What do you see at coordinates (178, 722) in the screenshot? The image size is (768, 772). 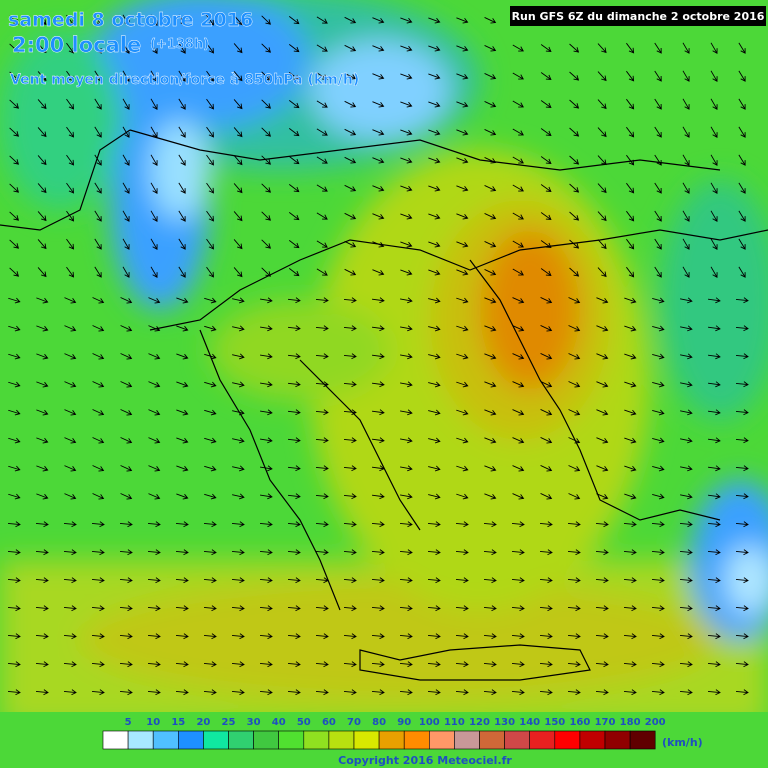 I see `legend-label: 15` at bounding box center [178, 722].